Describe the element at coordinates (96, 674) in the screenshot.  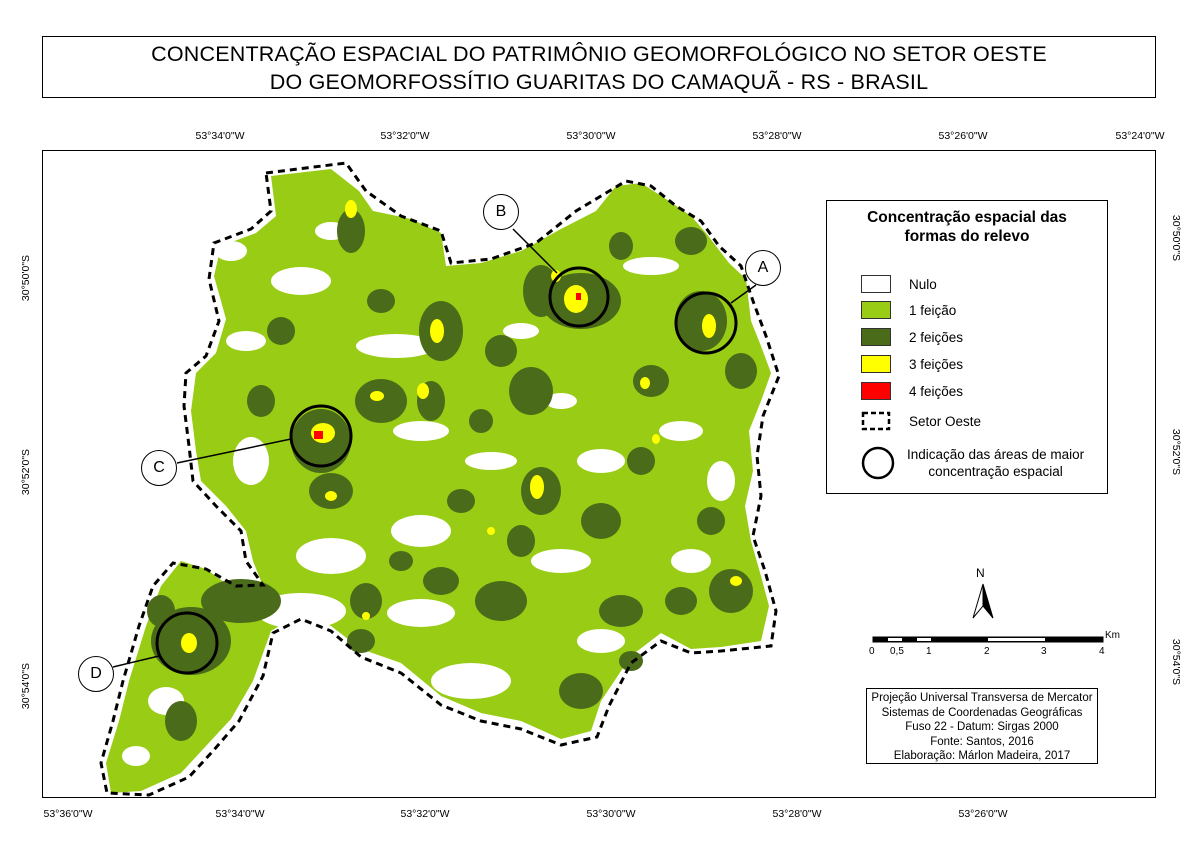
I see `callout-d: D` at that location.